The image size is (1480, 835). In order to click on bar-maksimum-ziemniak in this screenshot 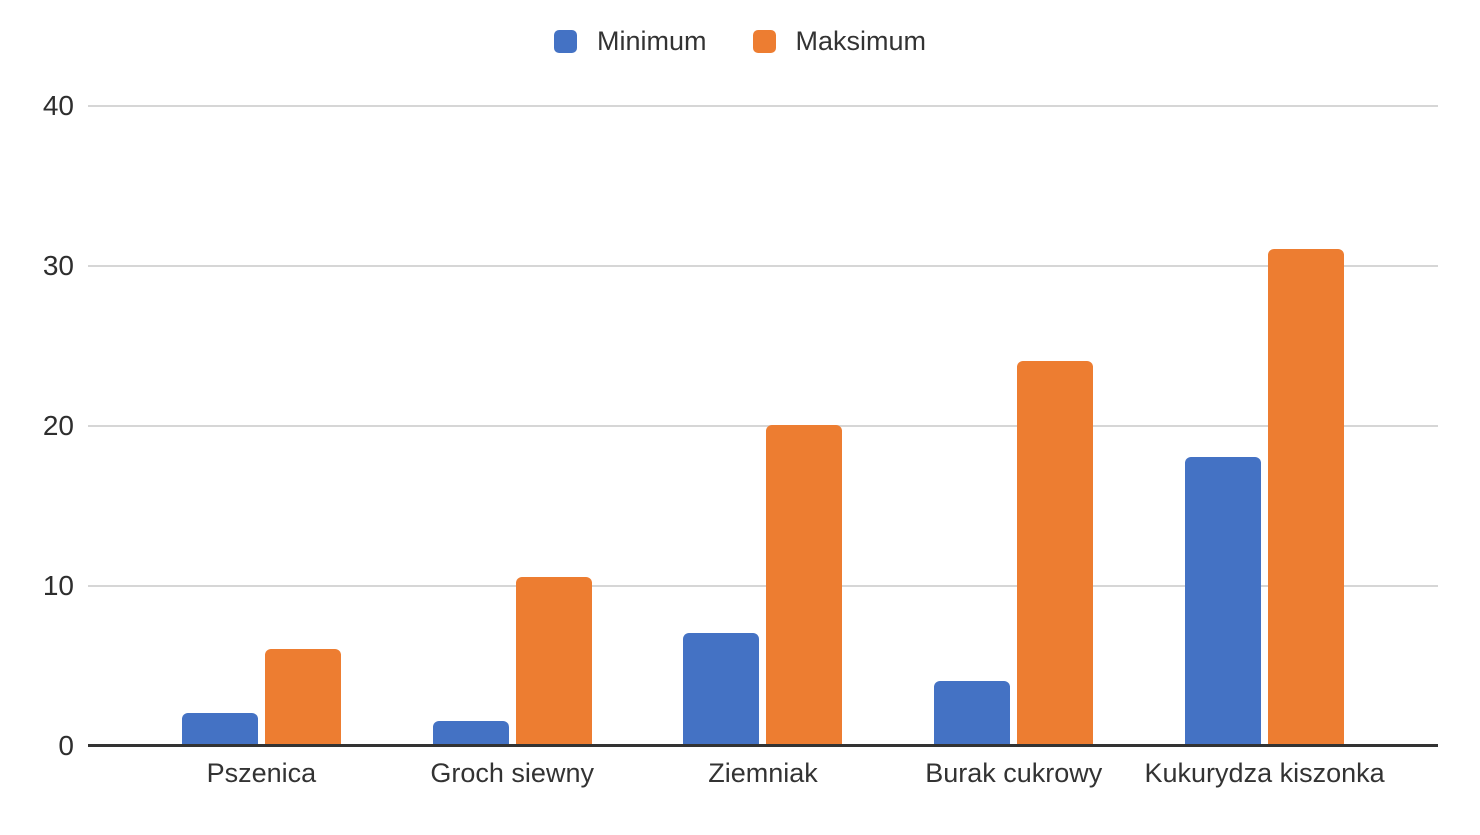, I will do `click(804, 585)`.